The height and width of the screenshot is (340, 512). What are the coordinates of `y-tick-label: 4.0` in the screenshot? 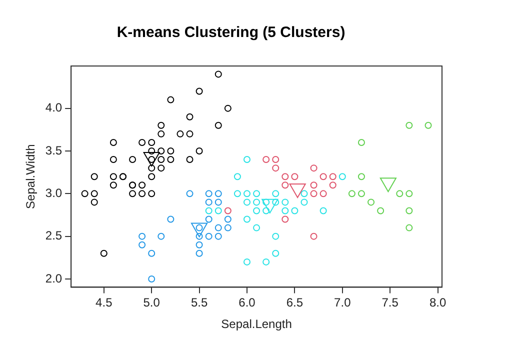 It's located at (53, 107).